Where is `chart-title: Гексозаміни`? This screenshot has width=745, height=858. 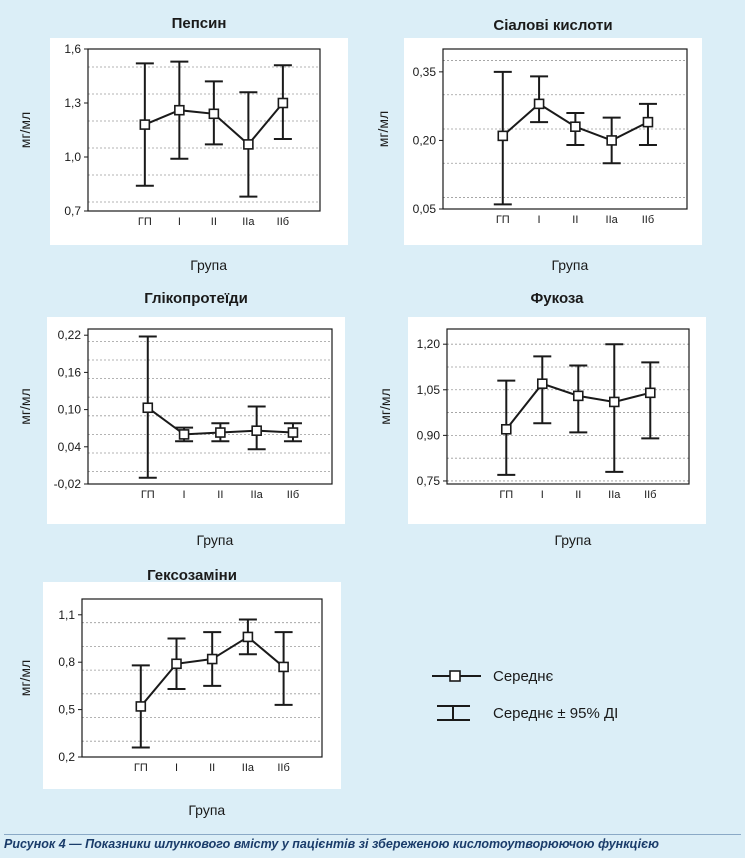
chart-title: Гексозаміни is located at coordinates (192, 575).